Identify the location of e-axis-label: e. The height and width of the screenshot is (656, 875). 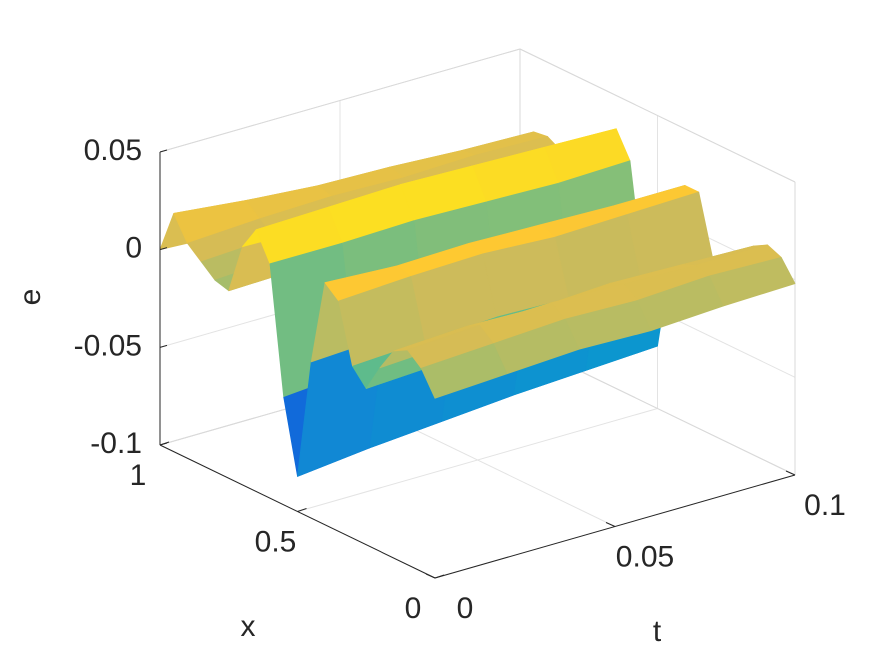
(30, 297).